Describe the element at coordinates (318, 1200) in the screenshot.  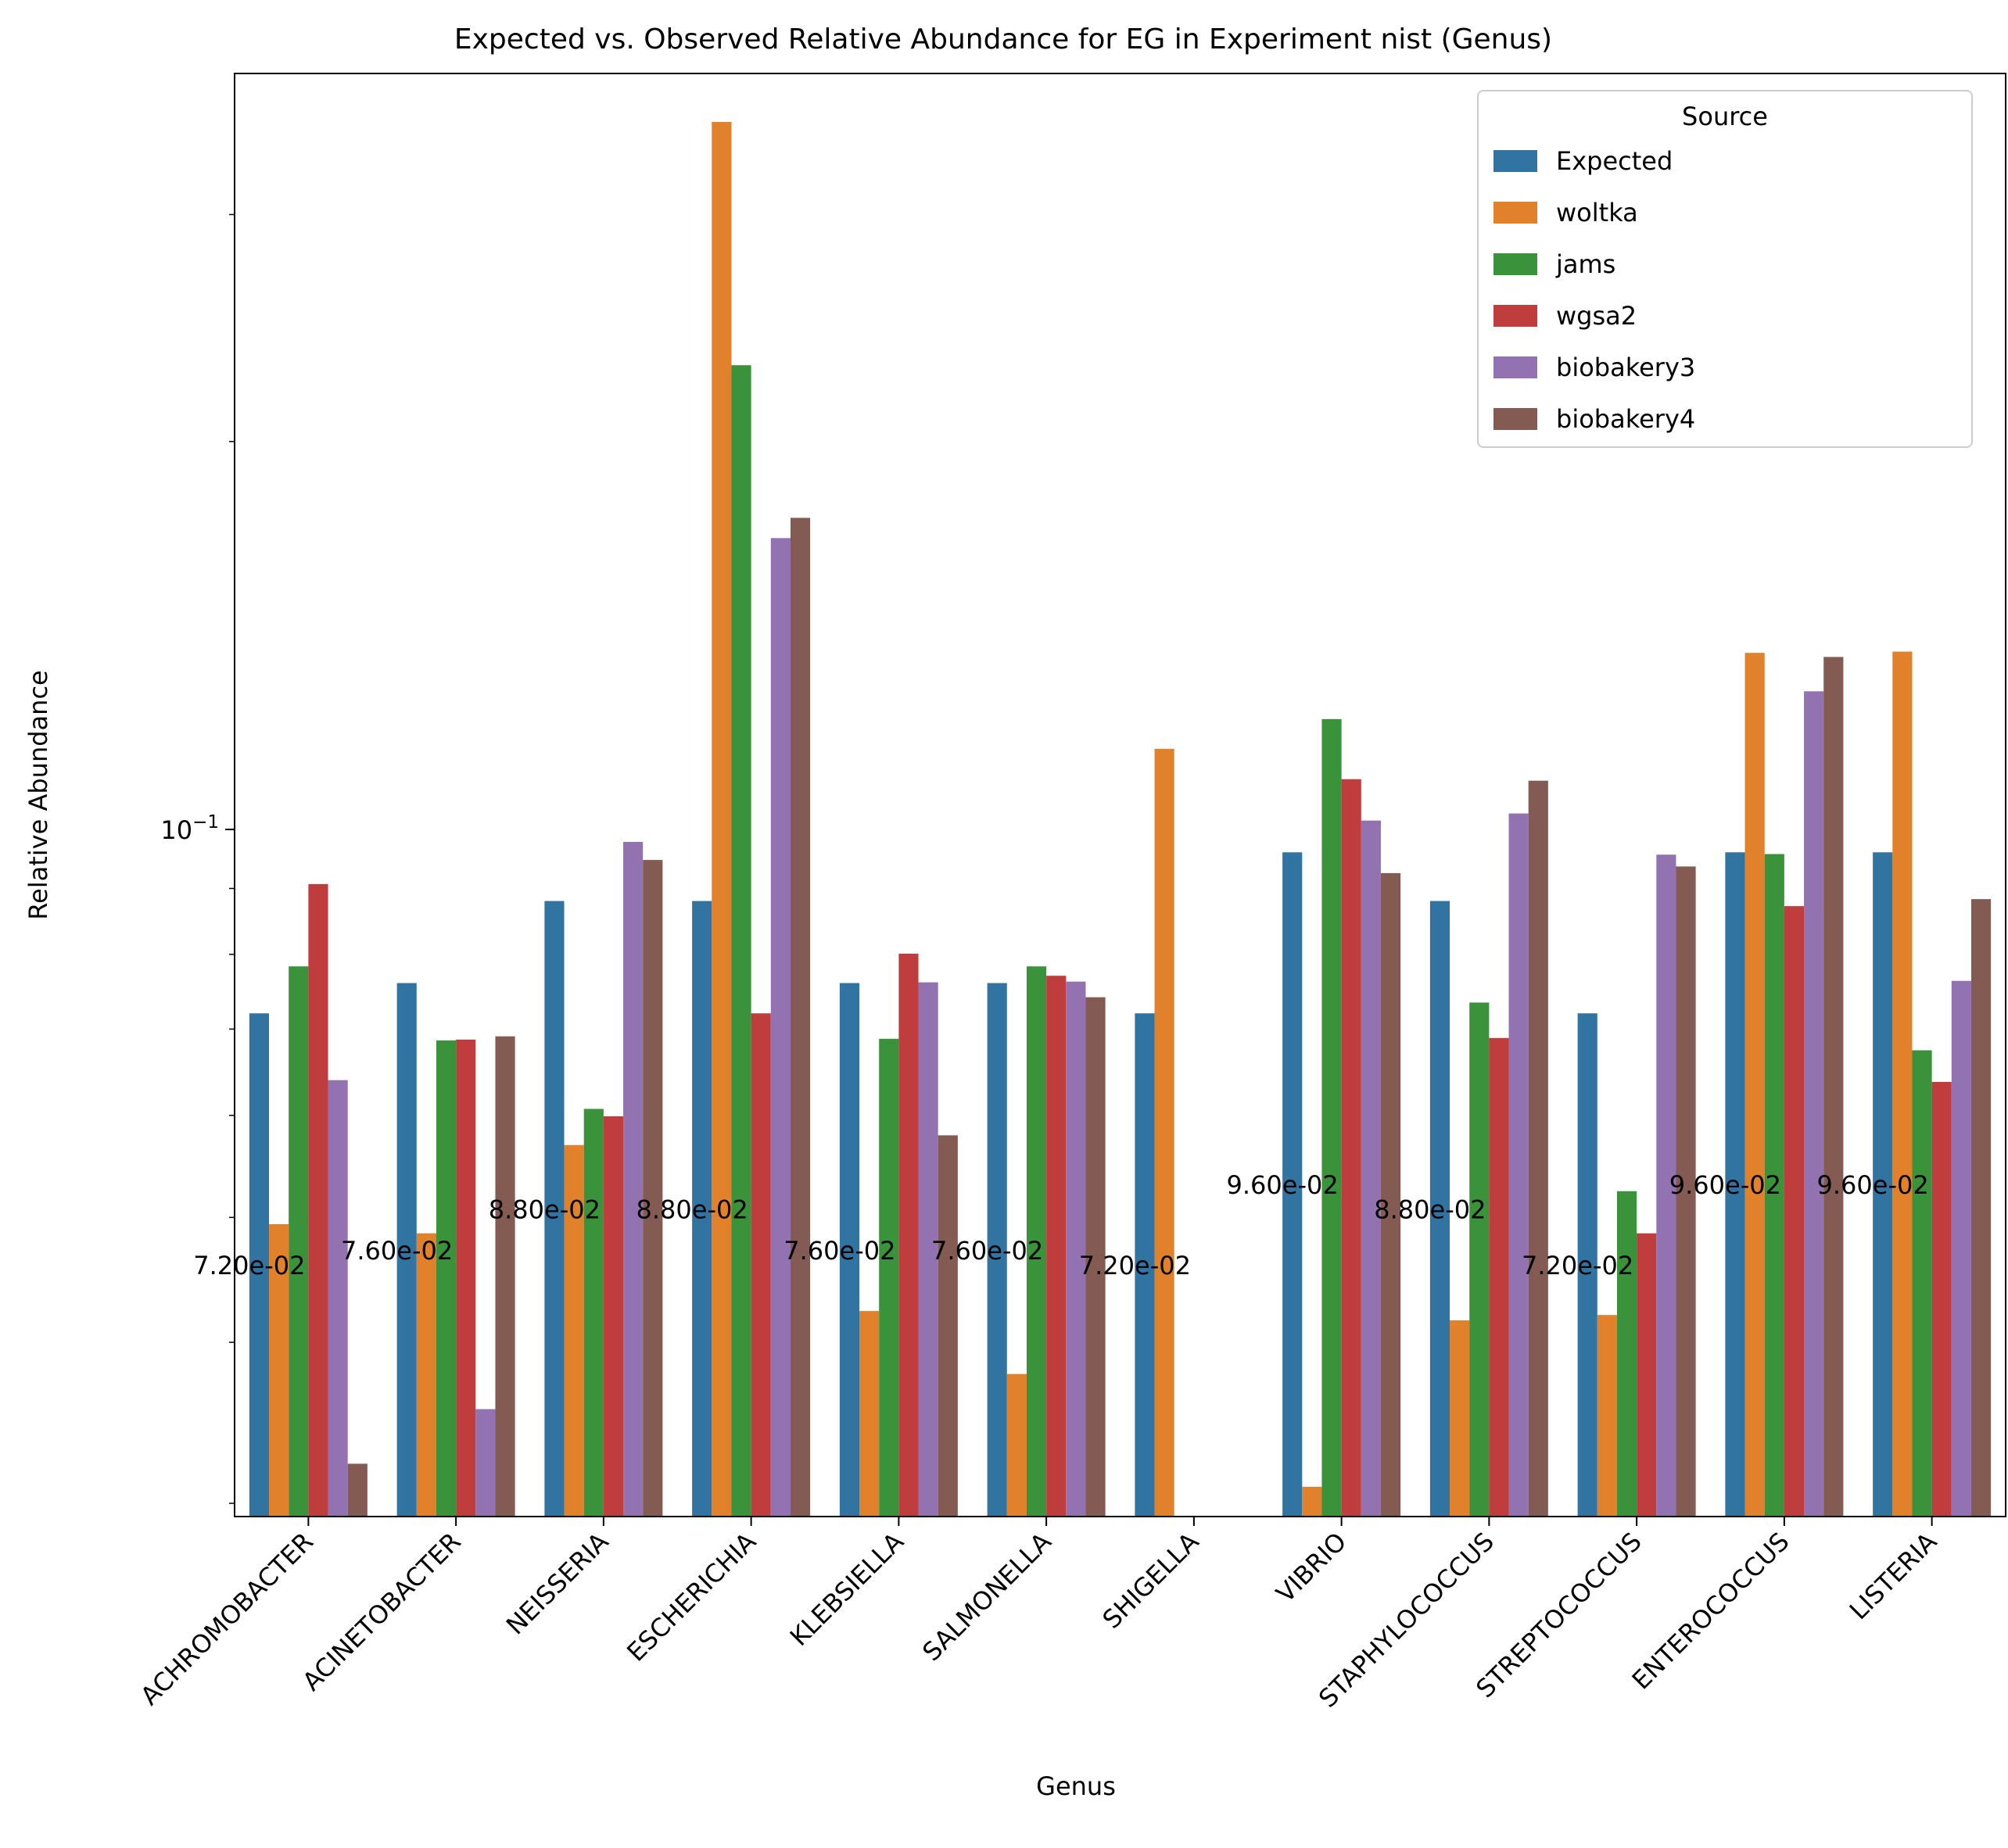
I see `bar-wgsa2-achromobacter` at that location.